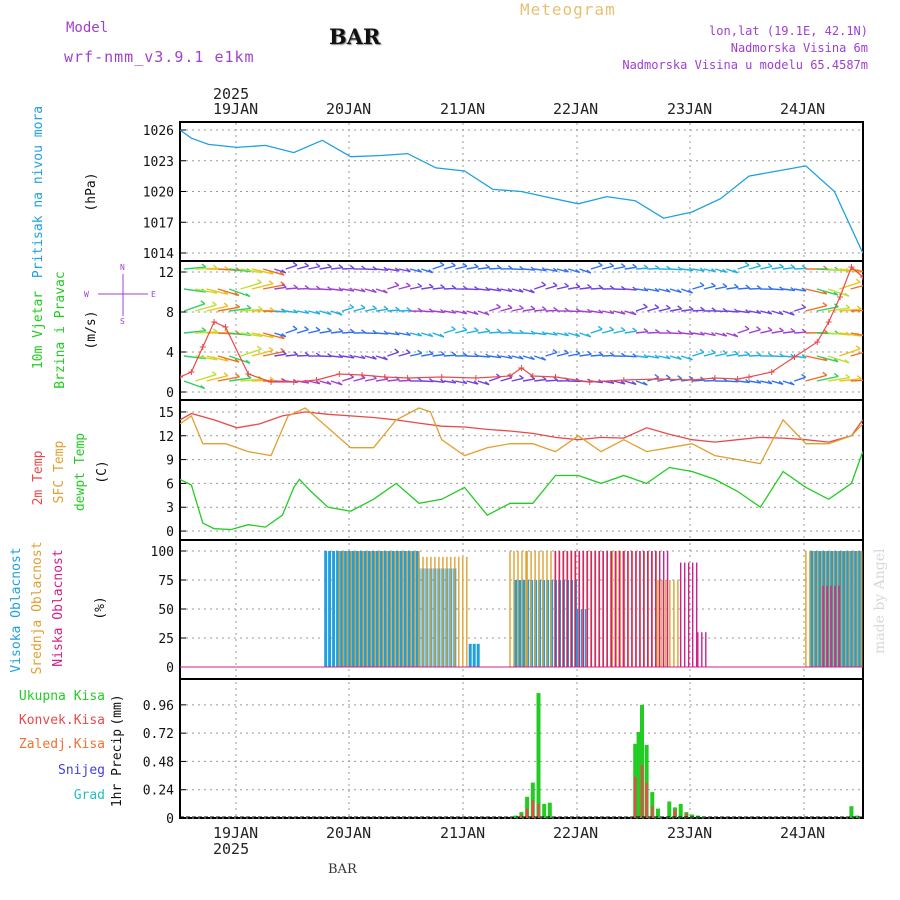  Describe the element at coordinates (166, 581) in the screenshot. I see `y-tick-label: 75` at that location.